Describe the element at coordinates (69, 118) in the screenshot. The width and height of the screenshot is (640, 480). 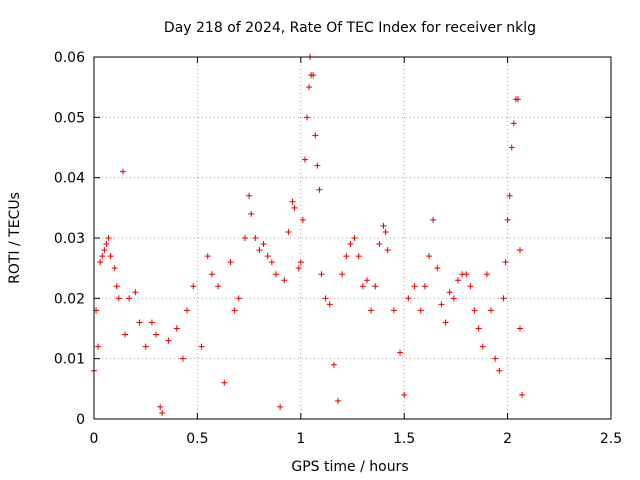
I see `y-tick-label: 0.05` at that location.